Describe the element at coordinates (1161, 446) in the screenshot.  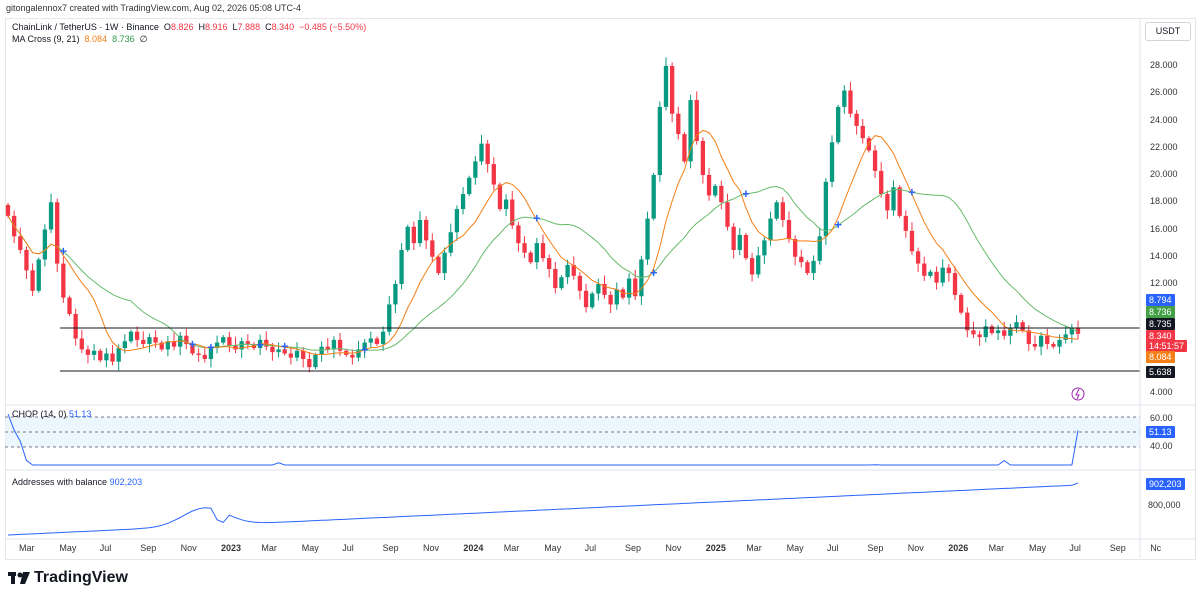
I see `chop-axis-40: 40.00` at that location.